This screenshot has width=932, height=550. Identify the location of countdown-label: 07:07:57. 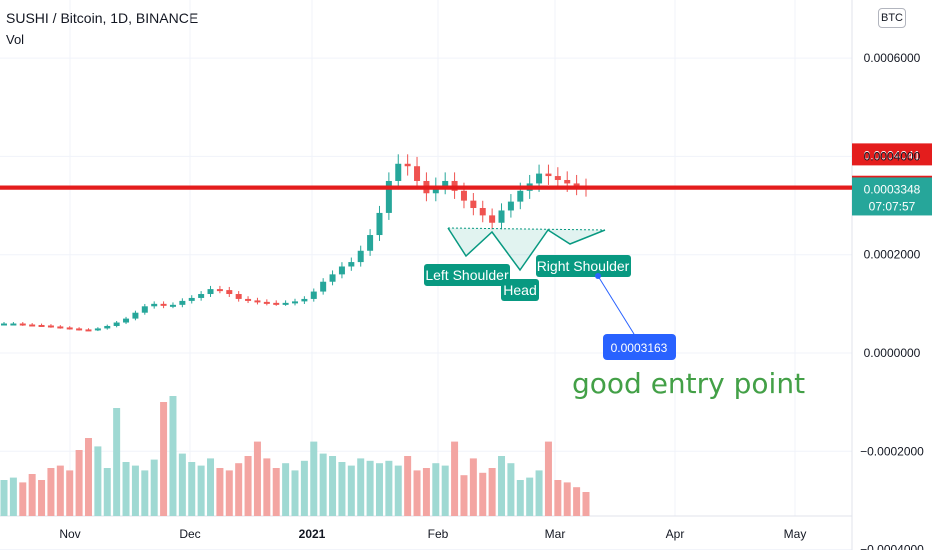
(892, 206).